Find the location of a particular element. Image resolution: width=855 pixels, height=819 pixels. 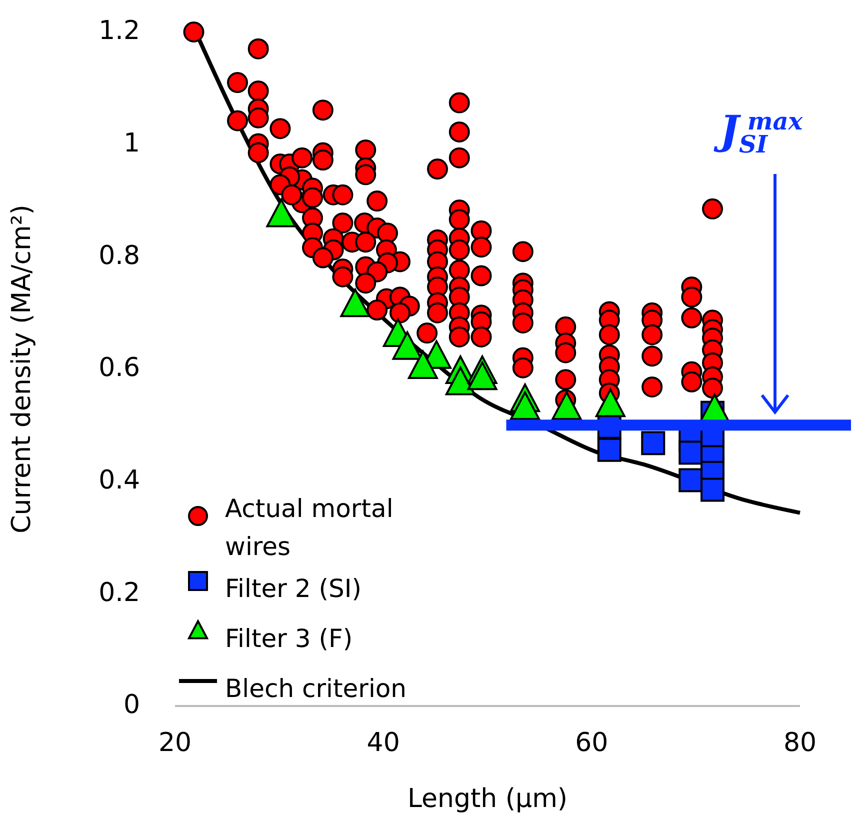

y-tick-label: 0.8 is located at coordinates (119, 255).